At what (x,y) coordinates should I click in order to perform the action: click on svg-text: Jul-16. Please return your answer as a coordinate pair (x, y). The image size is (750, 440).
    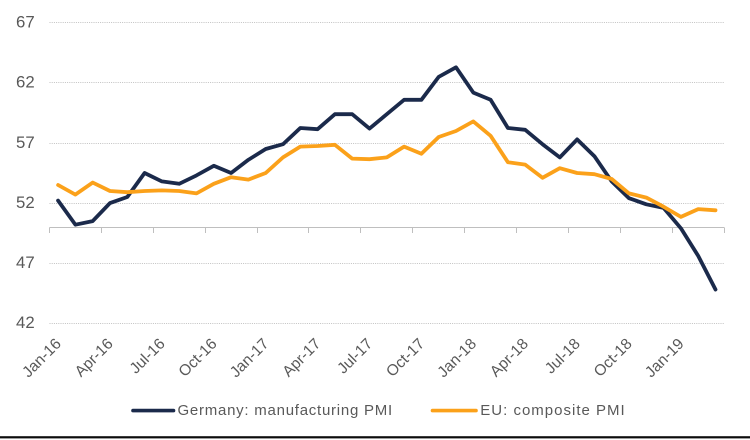
    Looking at the image, I should click on (148, 357).